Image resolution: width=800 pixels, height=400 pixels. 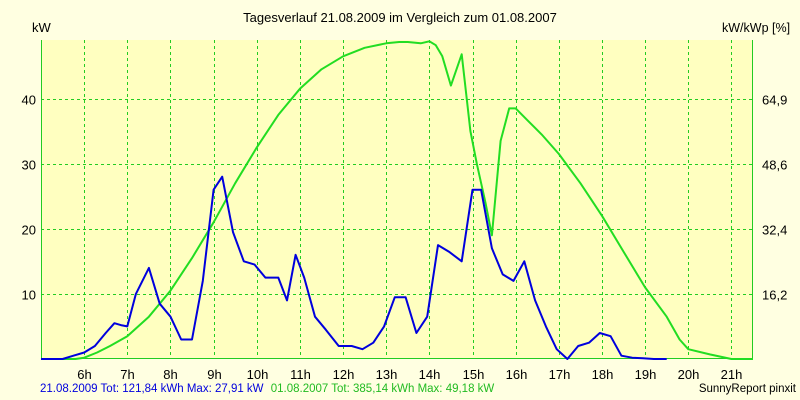 I want to click on x-tick-label: 13h, so click(x=387, y=374).